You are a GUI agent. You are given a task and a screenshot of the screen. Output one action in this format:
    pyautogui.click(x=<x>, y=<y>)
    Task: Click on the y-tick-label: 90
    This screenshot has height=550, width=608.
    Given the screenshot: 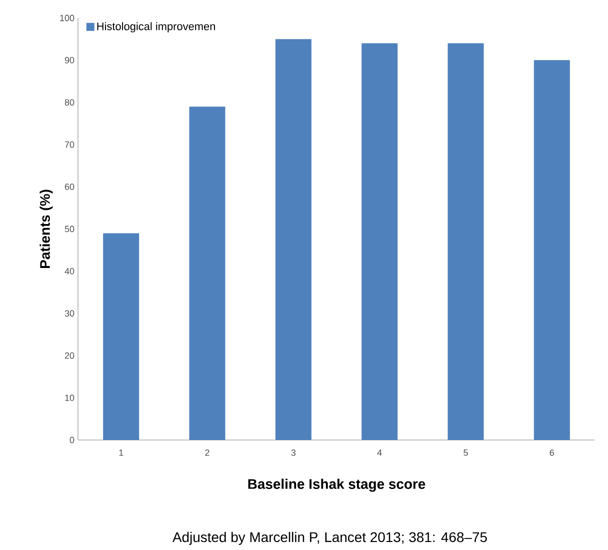 What is the action you would take?
    pyautogui.click(x=69, y=60)
    